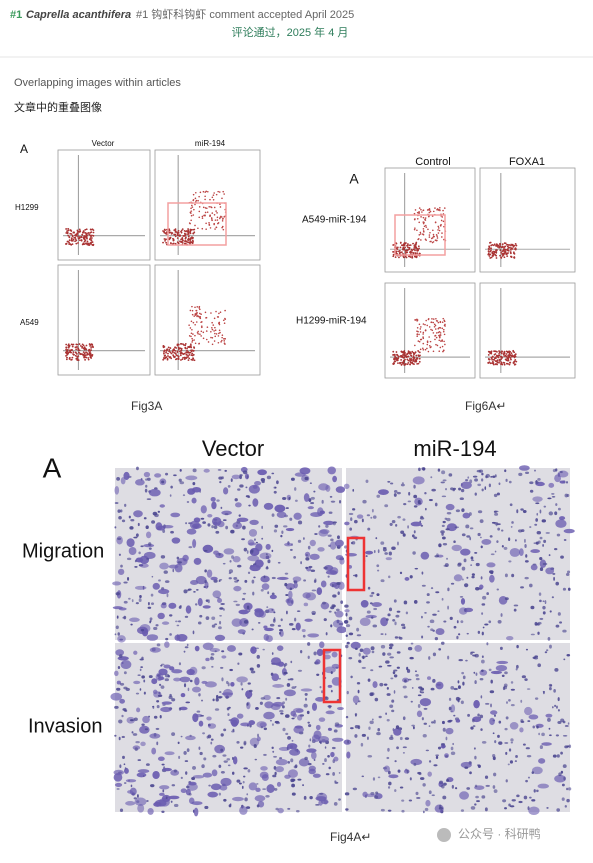 The width and height of the screenshot is (593, 863). What do you see at coordinates (527, 162) in the screenshot?
I see `label: FOXA1` at bounding box center [527, 162].